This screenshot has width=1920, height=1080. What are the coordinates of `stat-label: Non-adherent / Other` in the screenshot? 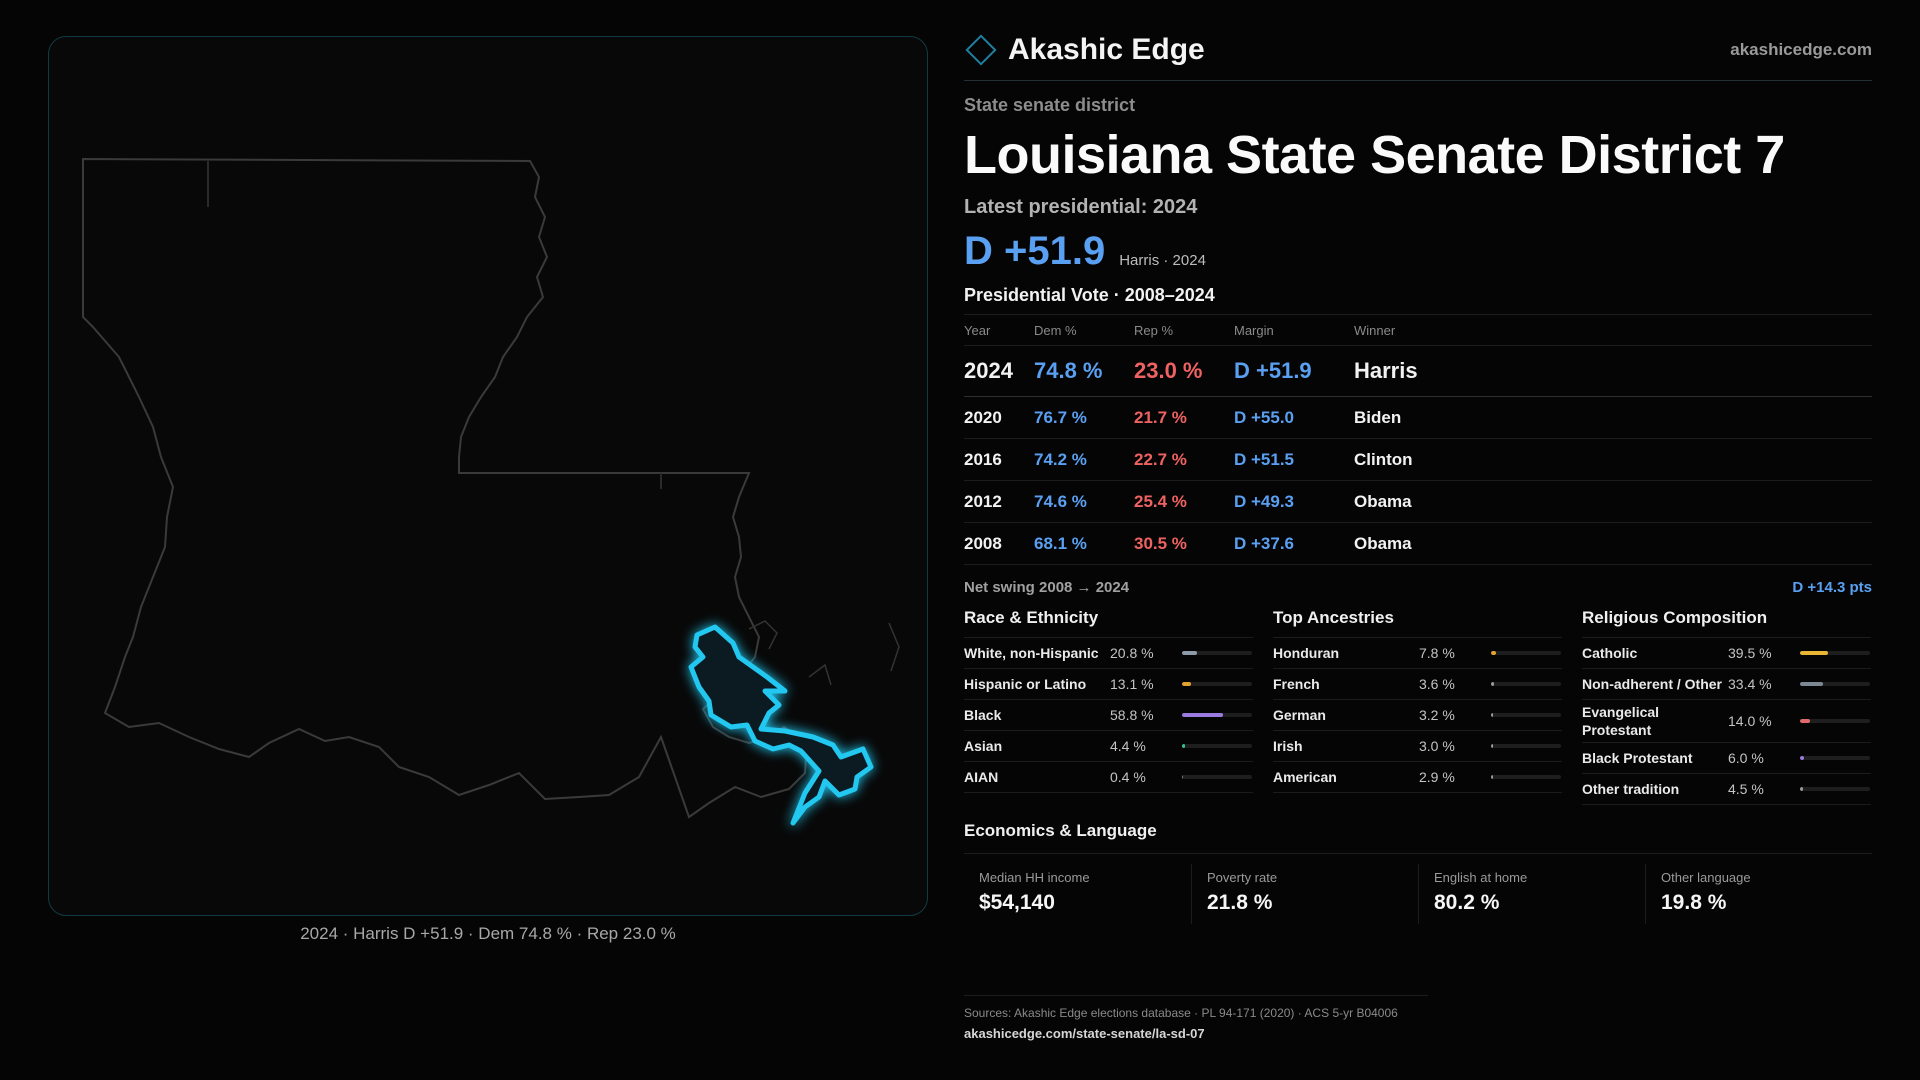 It's located at (1652, 684).